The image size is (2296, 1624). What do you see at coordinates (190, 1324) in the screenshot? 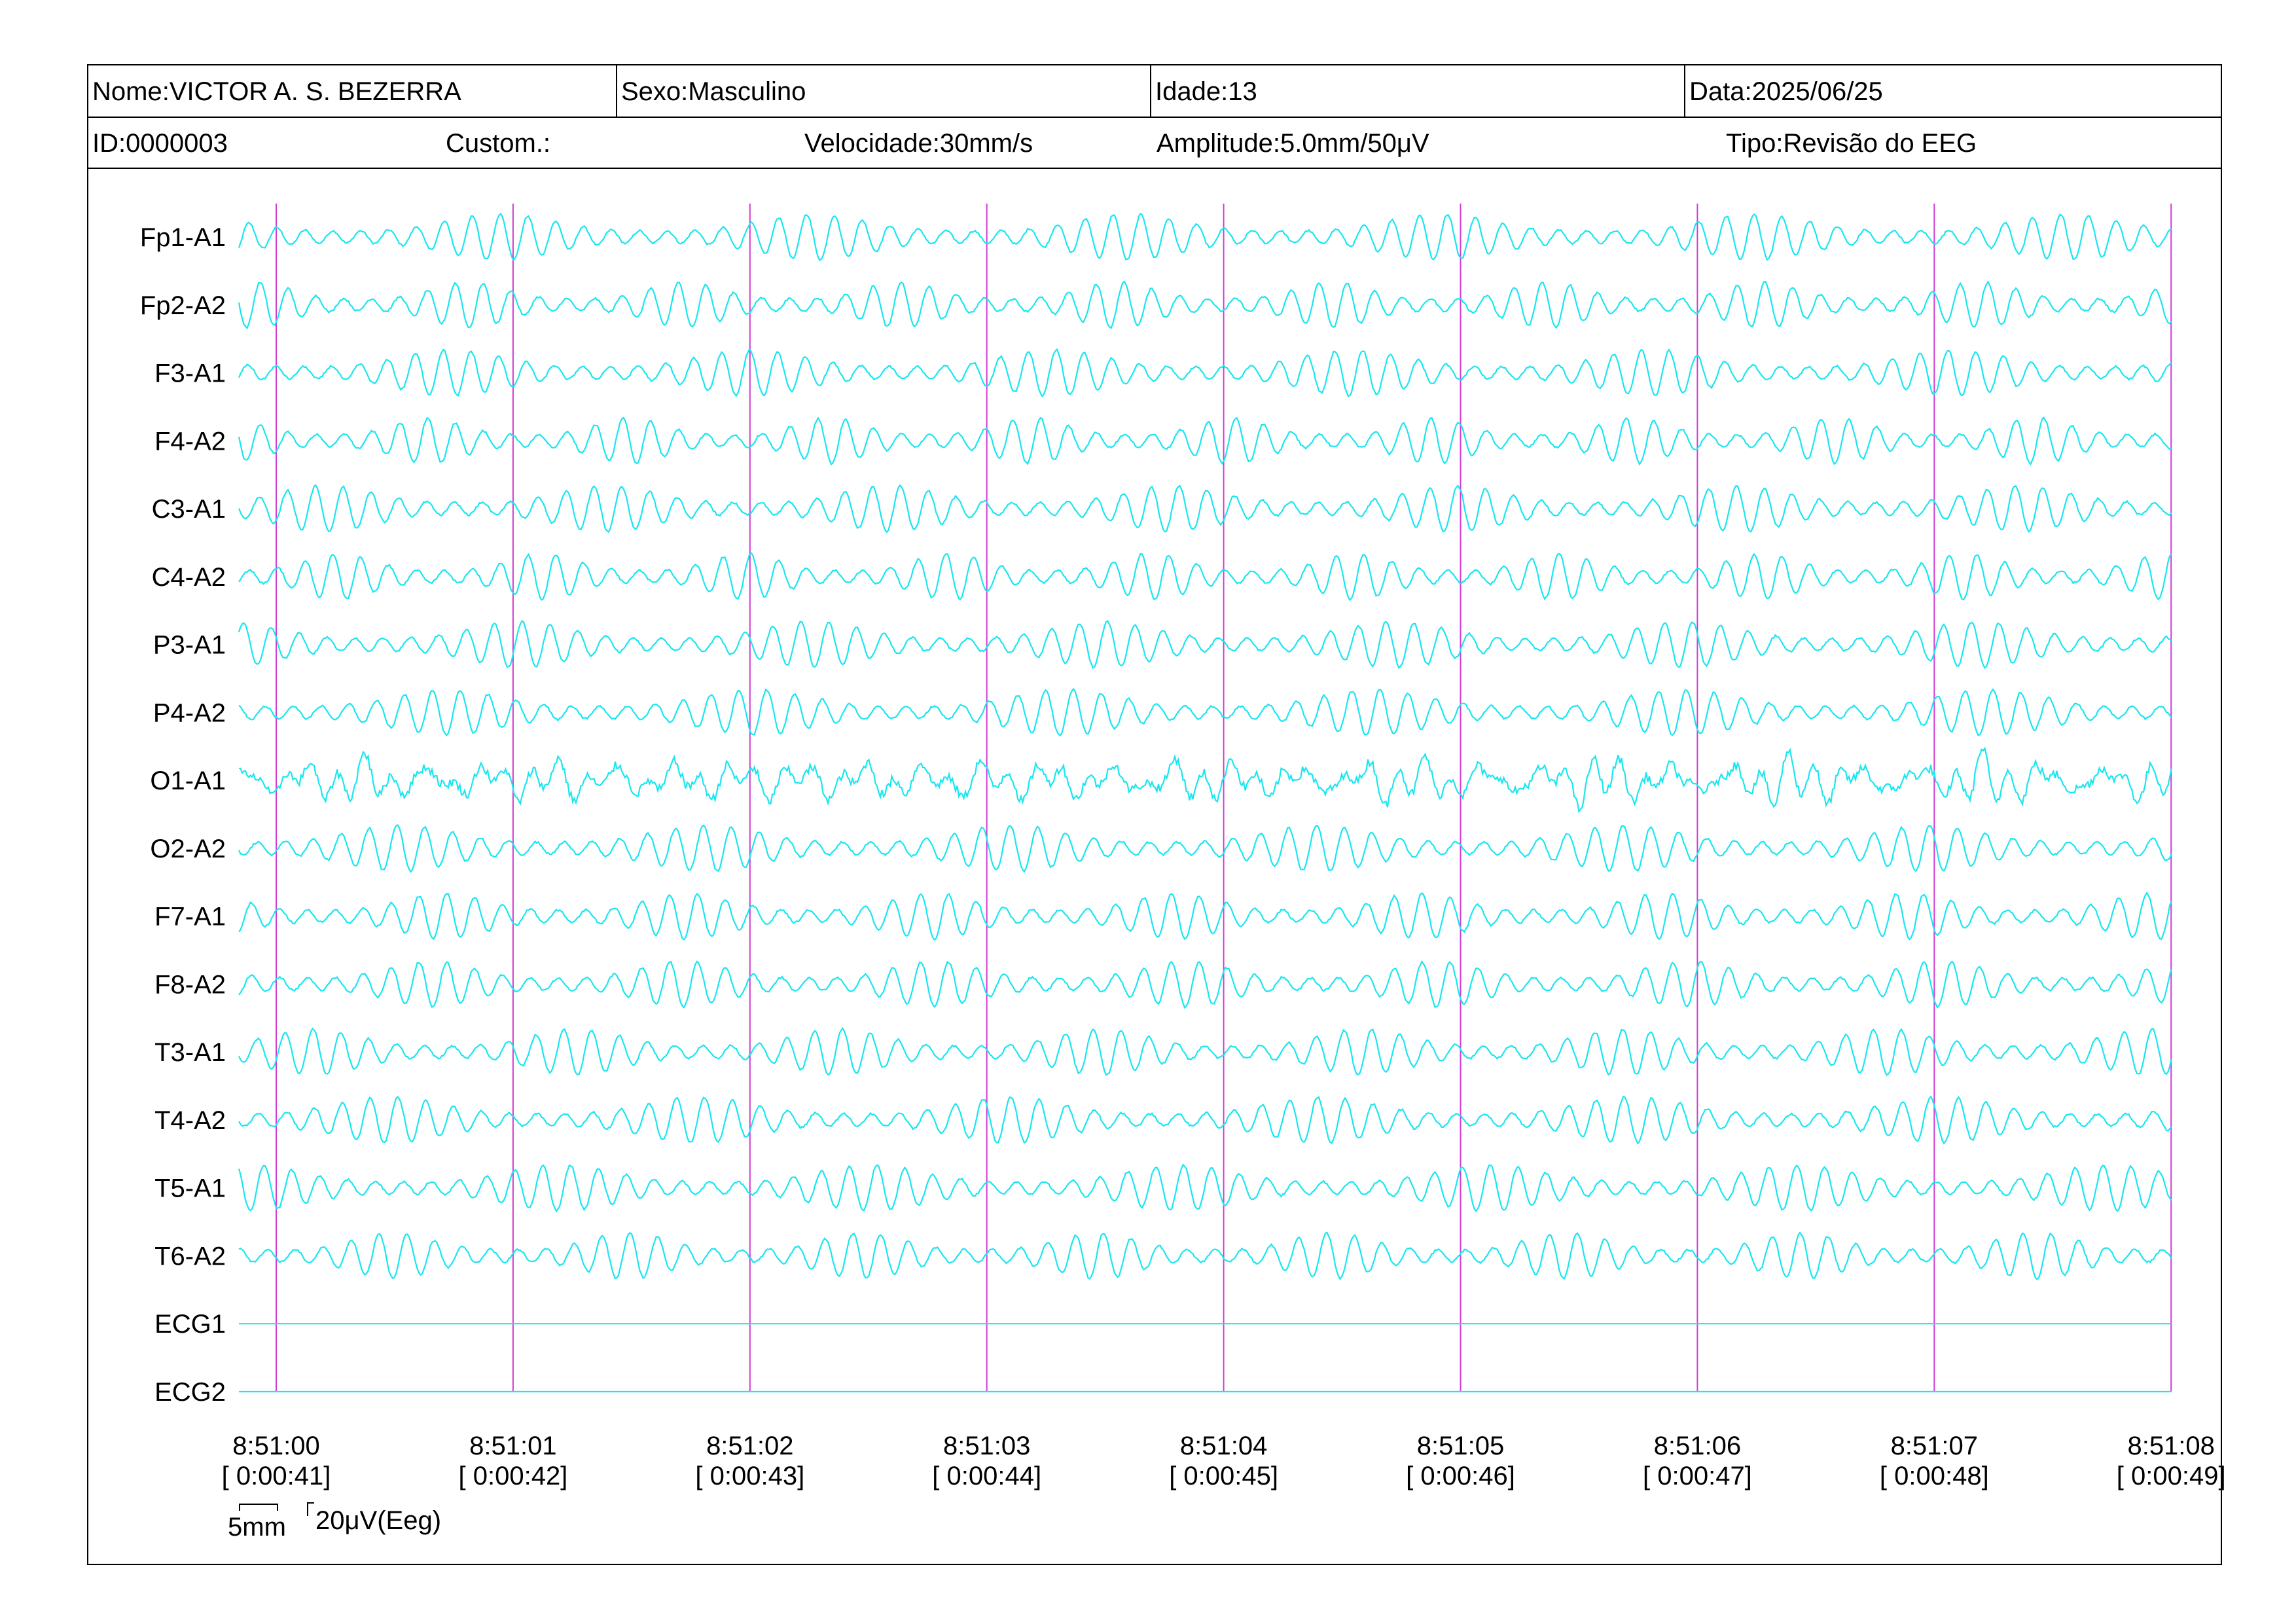
I see `channel-label: ECG1` at bounding box center [190, 1324].